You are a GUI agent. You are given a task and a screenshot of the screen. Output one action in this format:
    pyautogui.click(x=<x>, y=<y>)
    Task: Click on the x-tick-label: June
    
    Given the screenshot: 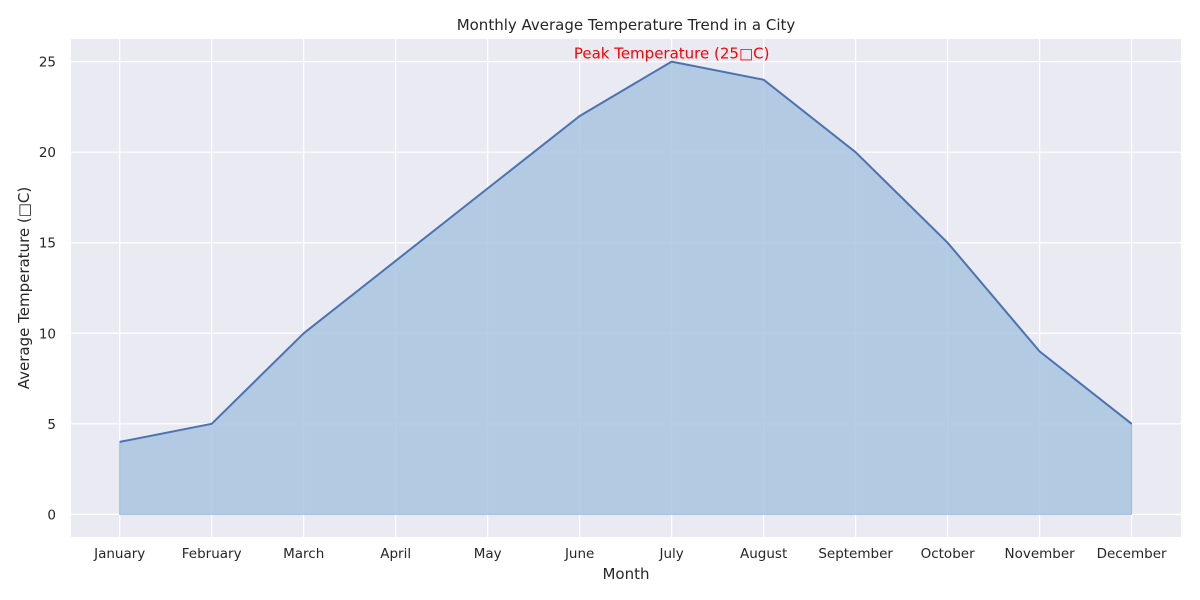 What is the action you would take?
    pyautogui.click(x=579, y=554)
    